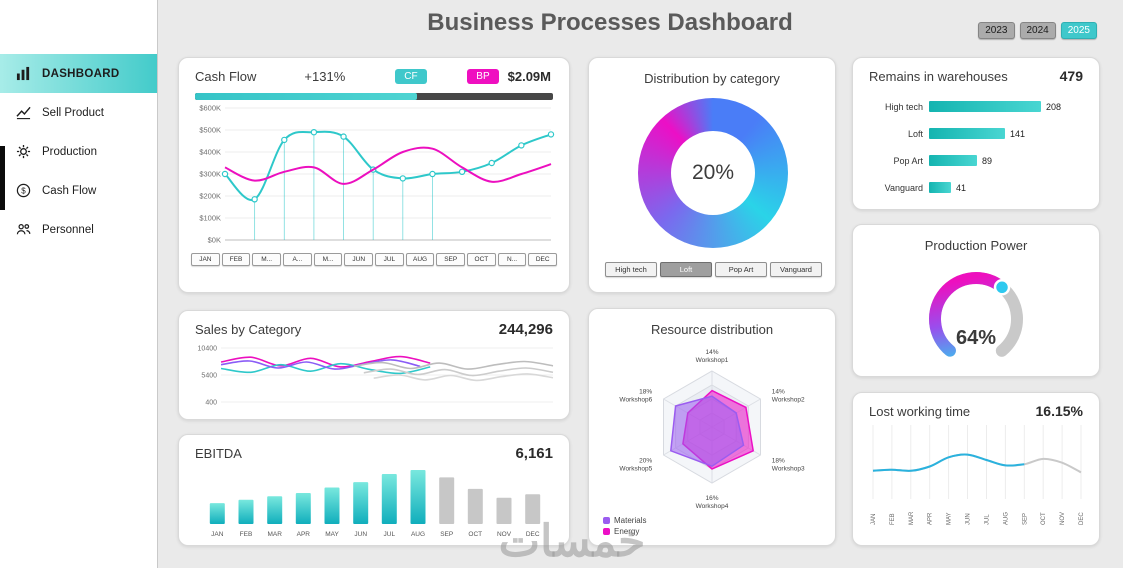 The width and height of the screenshot is (1123, 568). I want to click on production-power-value: 64%, so click(976, 338).